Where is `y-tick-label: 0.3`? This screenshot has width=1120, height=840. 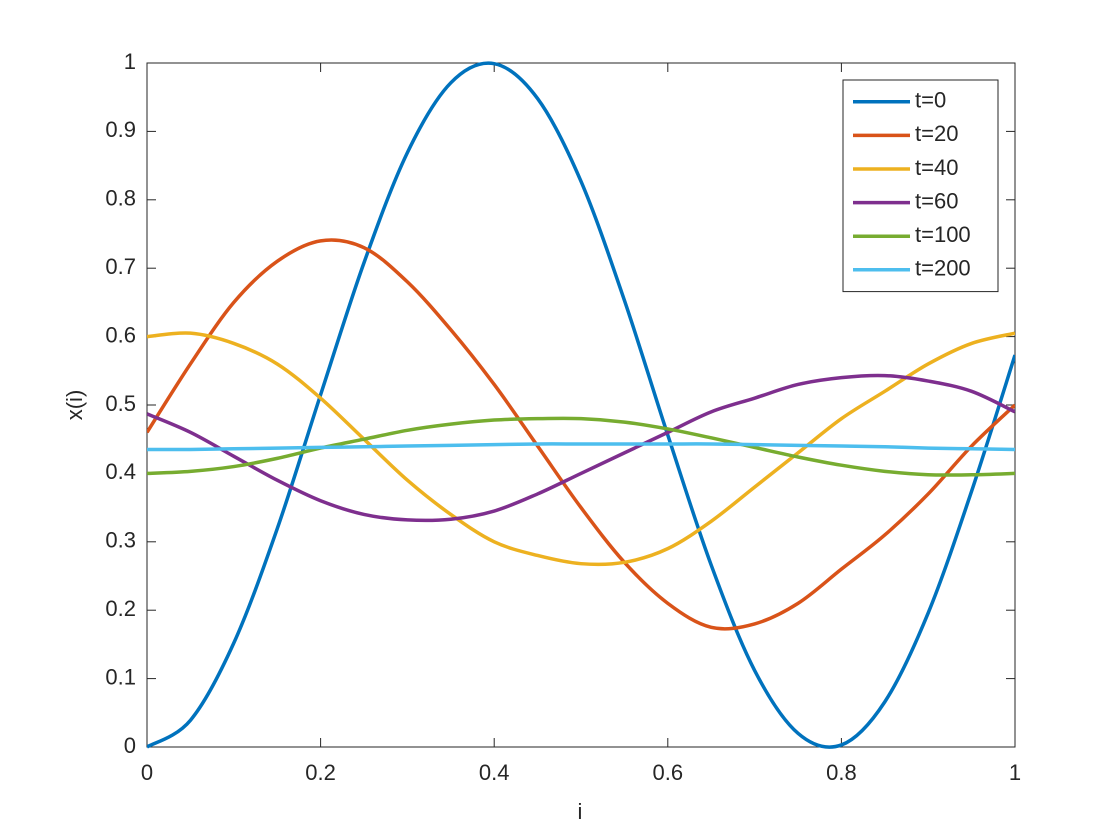 y-tick-label: 0.3 is located at coordinates (120, 540).